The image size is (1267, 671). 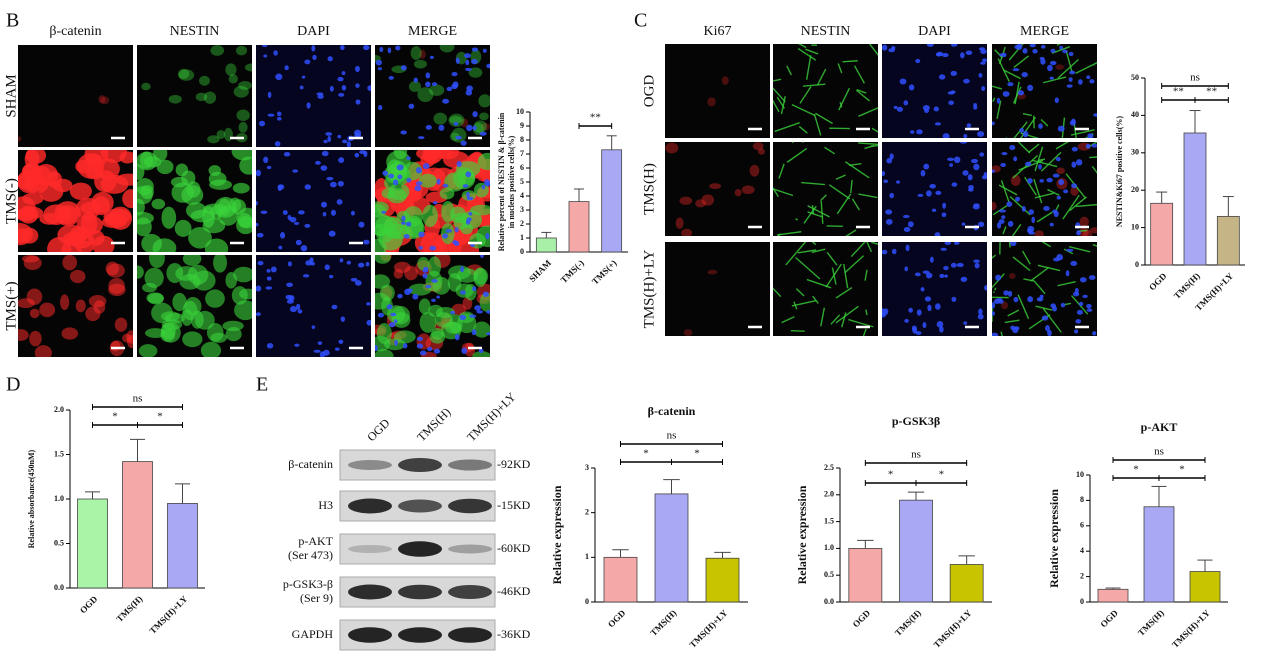 What do you see at coordinates (802, 534) in the screenshot?
I see `y-axis-label: Relative expression` at bounding box center [802, 534].